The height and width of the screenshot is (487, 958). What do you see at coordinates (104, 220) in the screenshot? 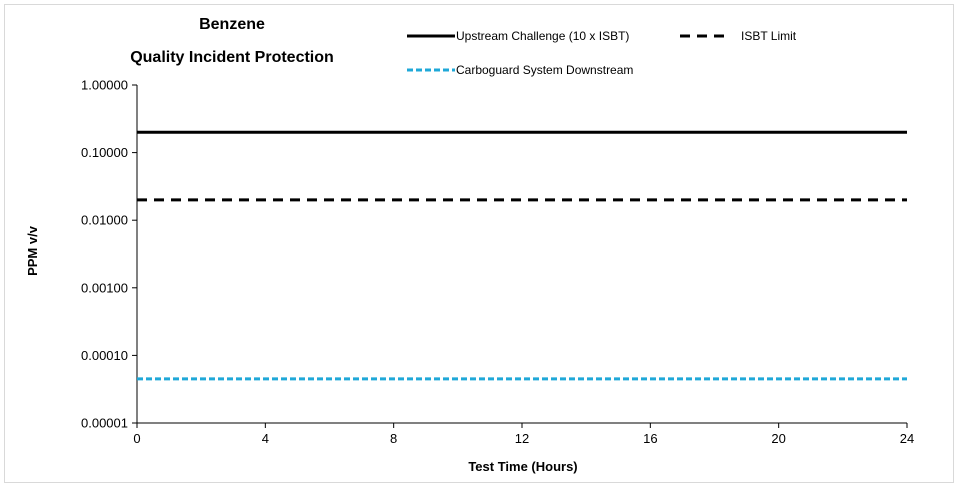
I see `y-tick-label: 0.01000` at bounding box center [104, 220].